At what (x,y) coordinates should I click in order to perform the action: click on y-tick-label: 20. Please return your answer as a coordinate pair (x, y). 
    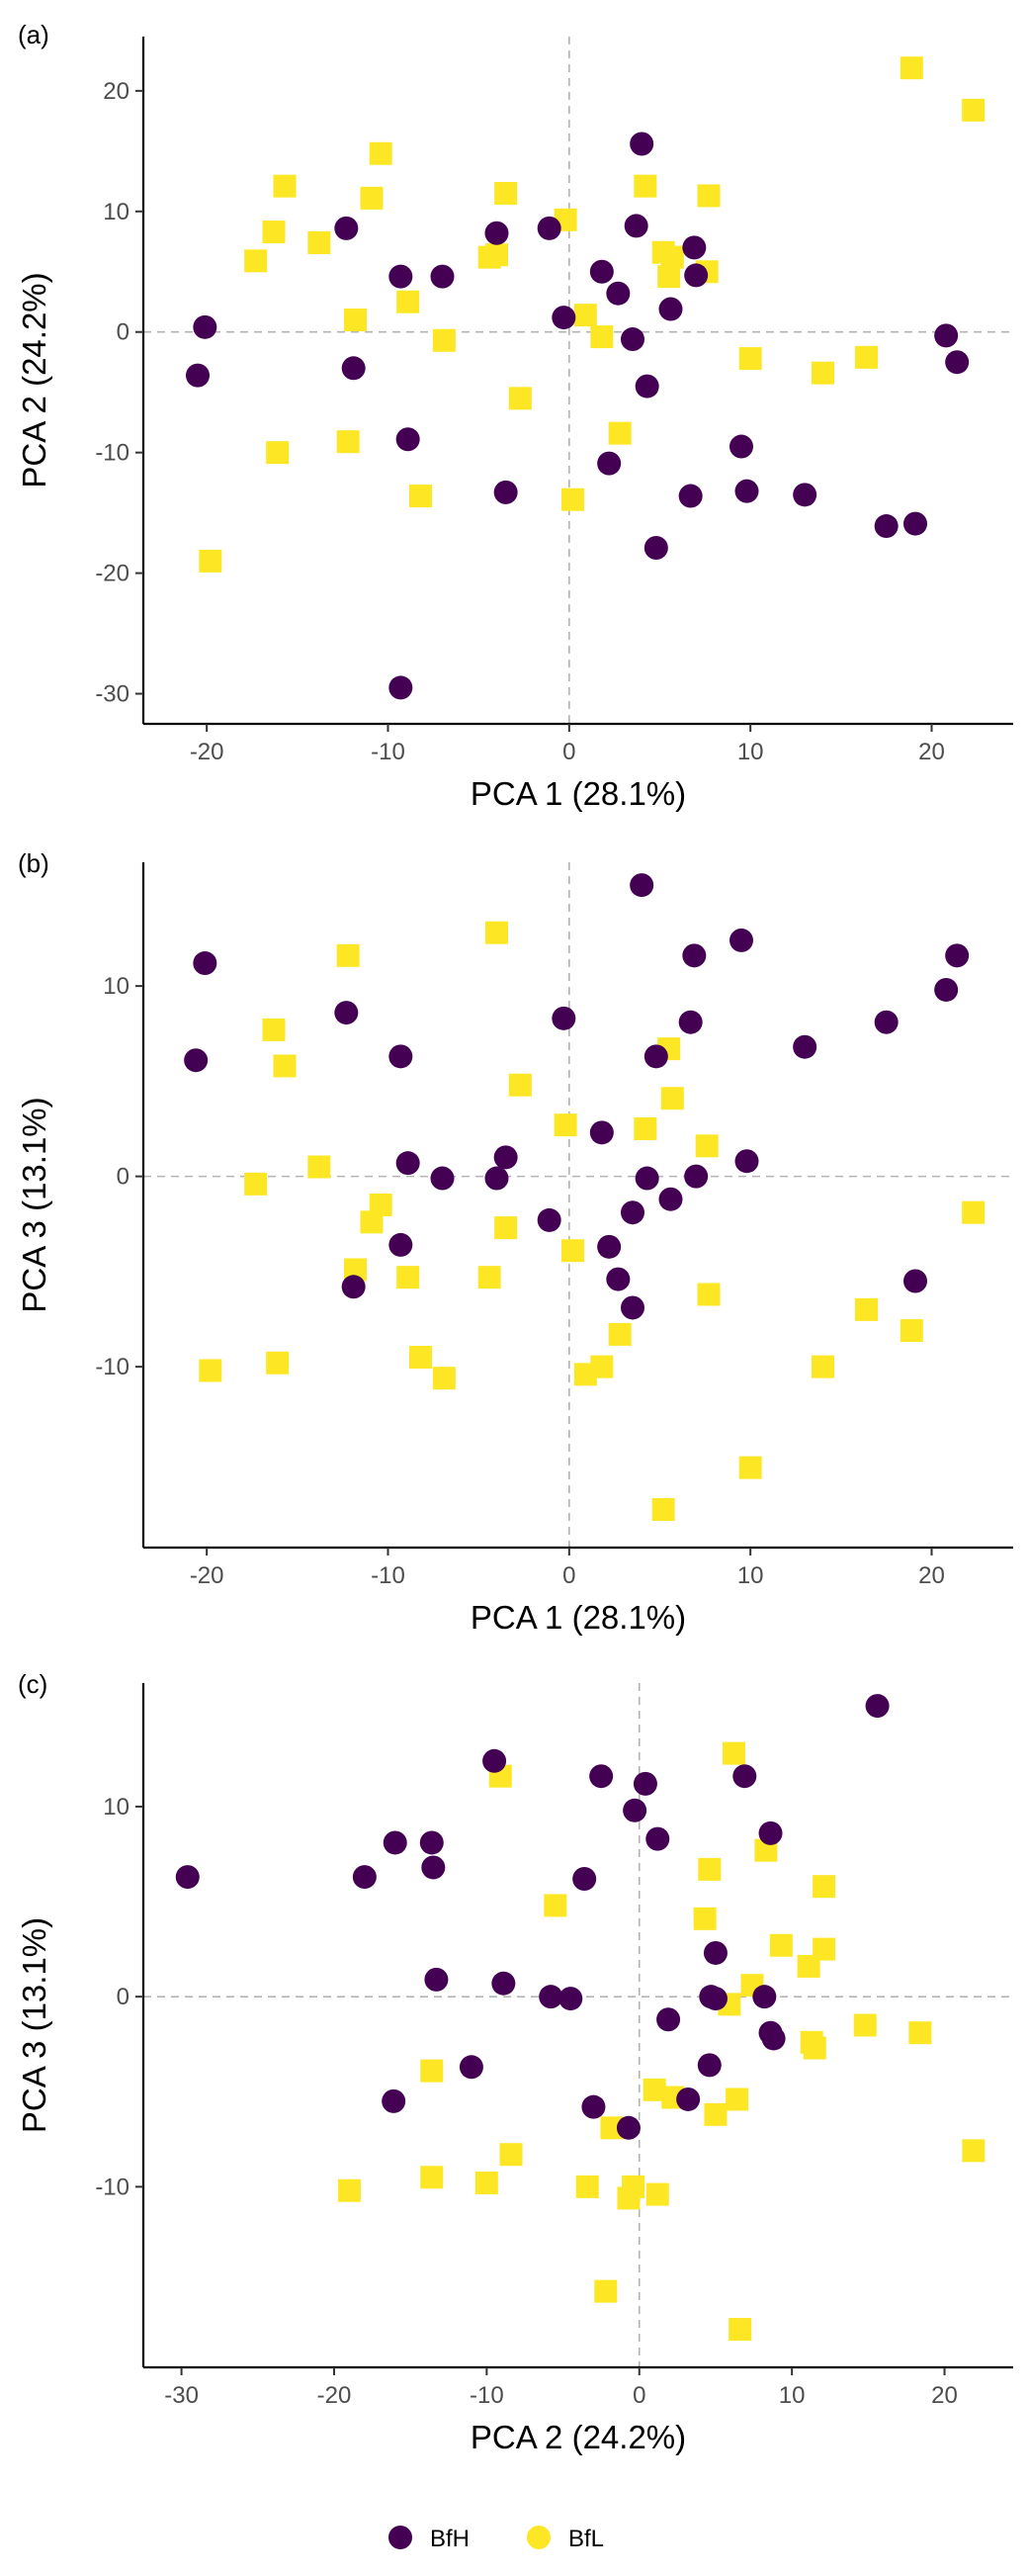
    Looking at the image, I should click on (116, 91).